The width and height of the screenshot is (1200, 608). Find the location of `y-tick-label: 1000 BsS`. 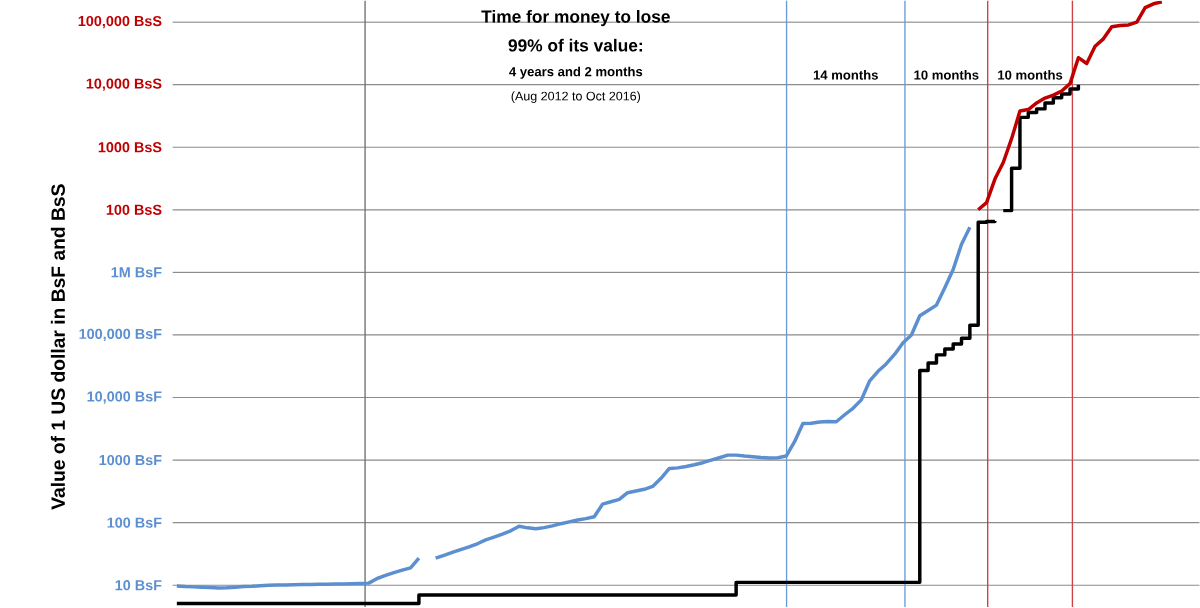

y-tick-label: 1000 BsS is located at coordinates (130, 147).